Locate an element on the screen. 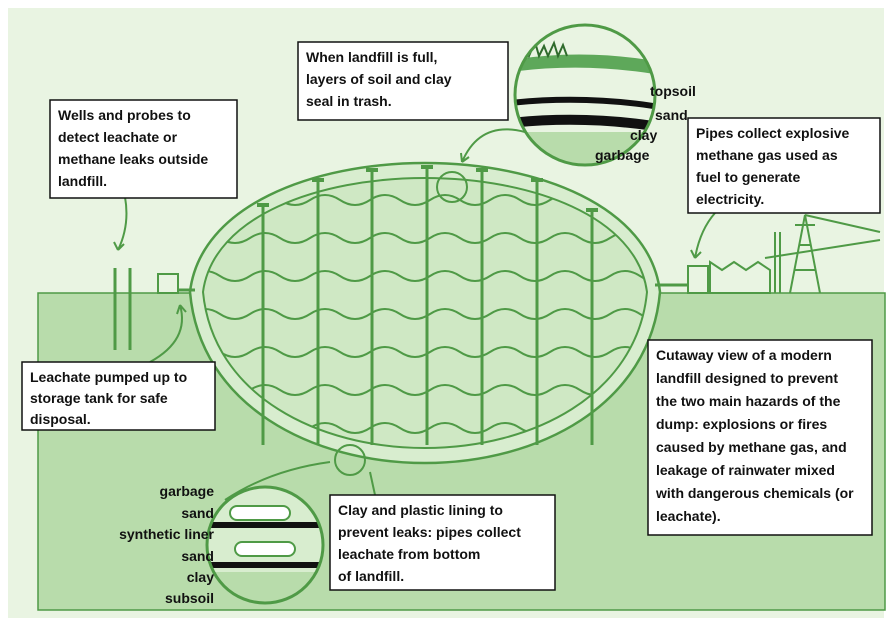  chimney is located at coordinates (777, 262).